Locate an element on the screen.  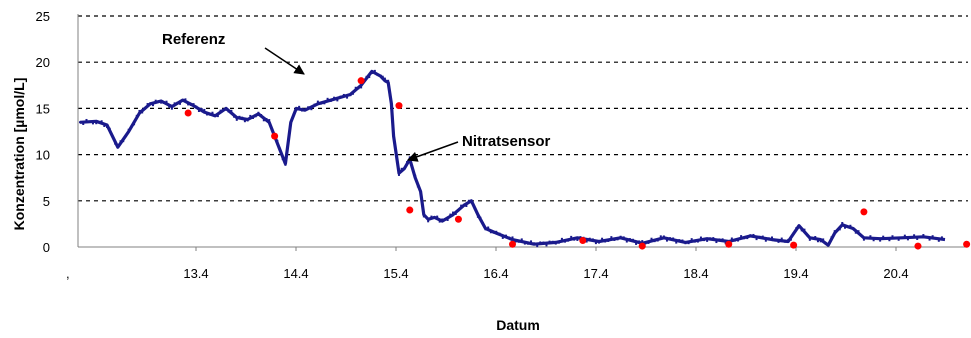
y-tick-label: 5 is located at coordinates (46, 201).